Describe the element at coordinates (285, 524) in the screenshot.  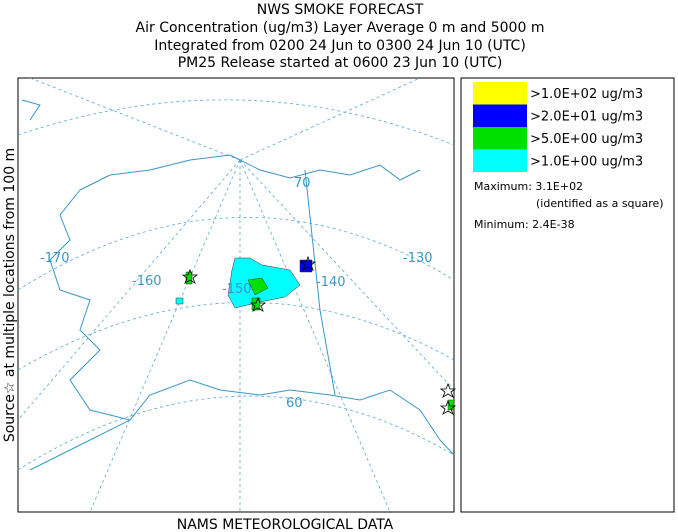
I see `footer: NAMS METEOROLOGICAL DATA` at that location.